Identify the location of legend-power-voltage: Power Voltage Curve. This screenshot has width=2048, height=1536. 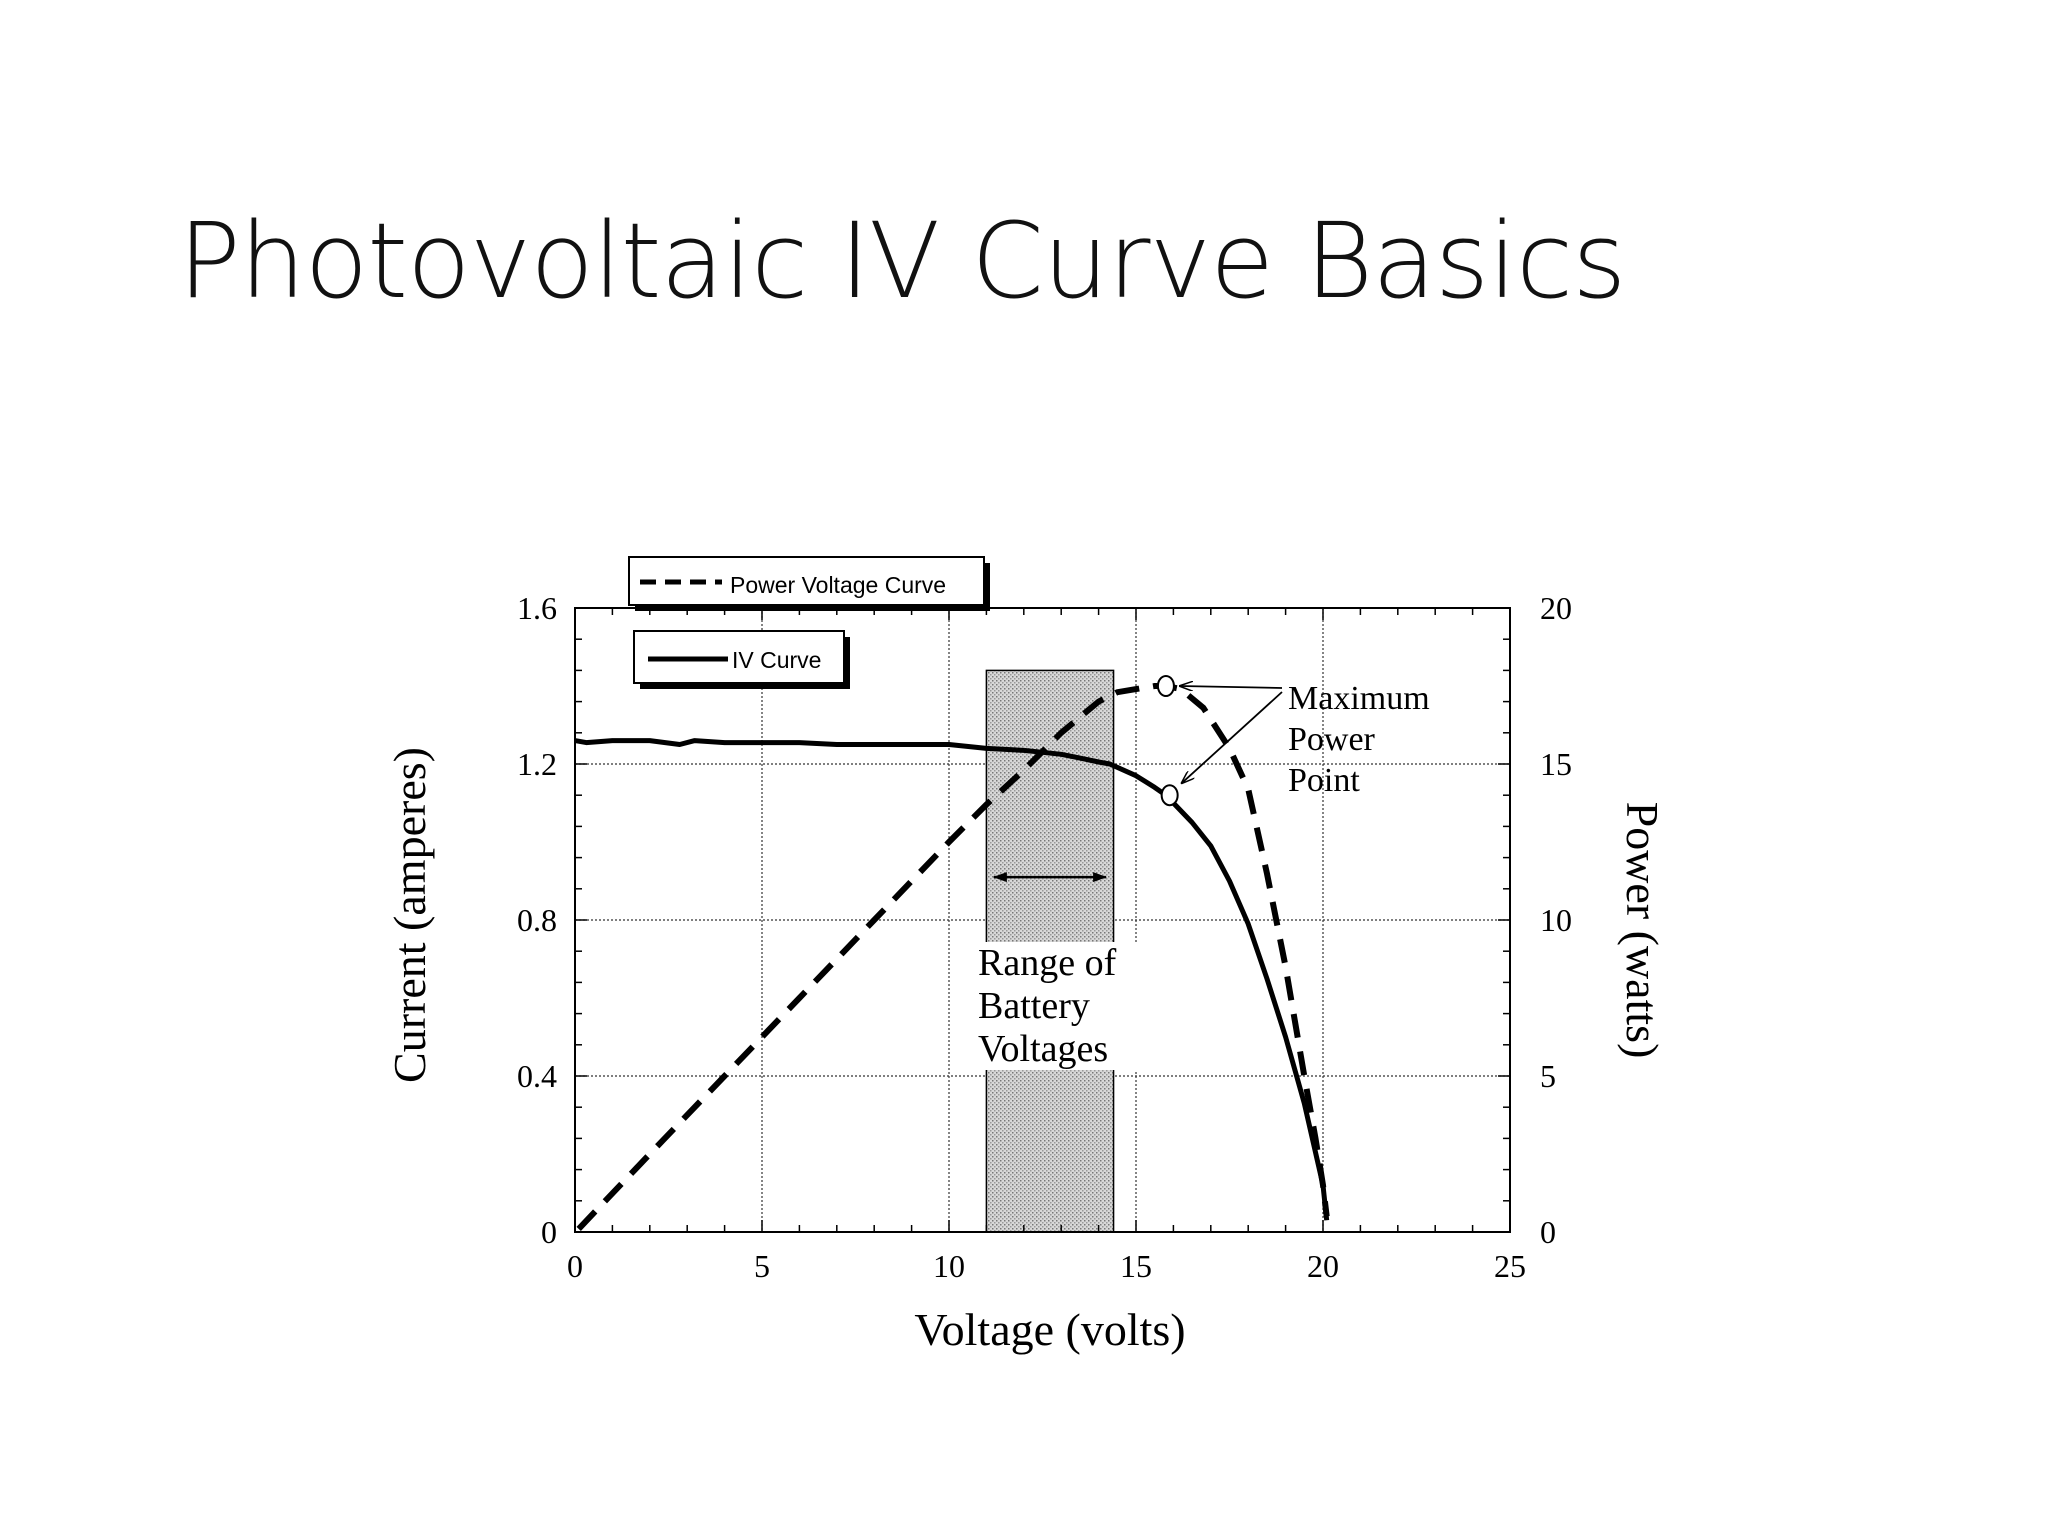
(809, 583).